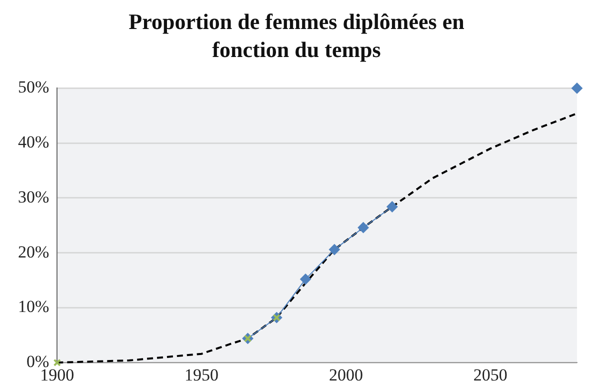 This screenshot has width=593, height=391. What do you see at coordinates (297, 36) in the screenshot?
I see `chart-title: Proportion de femmes diplômées en fonction du temps` at bounding box center [297, 36].